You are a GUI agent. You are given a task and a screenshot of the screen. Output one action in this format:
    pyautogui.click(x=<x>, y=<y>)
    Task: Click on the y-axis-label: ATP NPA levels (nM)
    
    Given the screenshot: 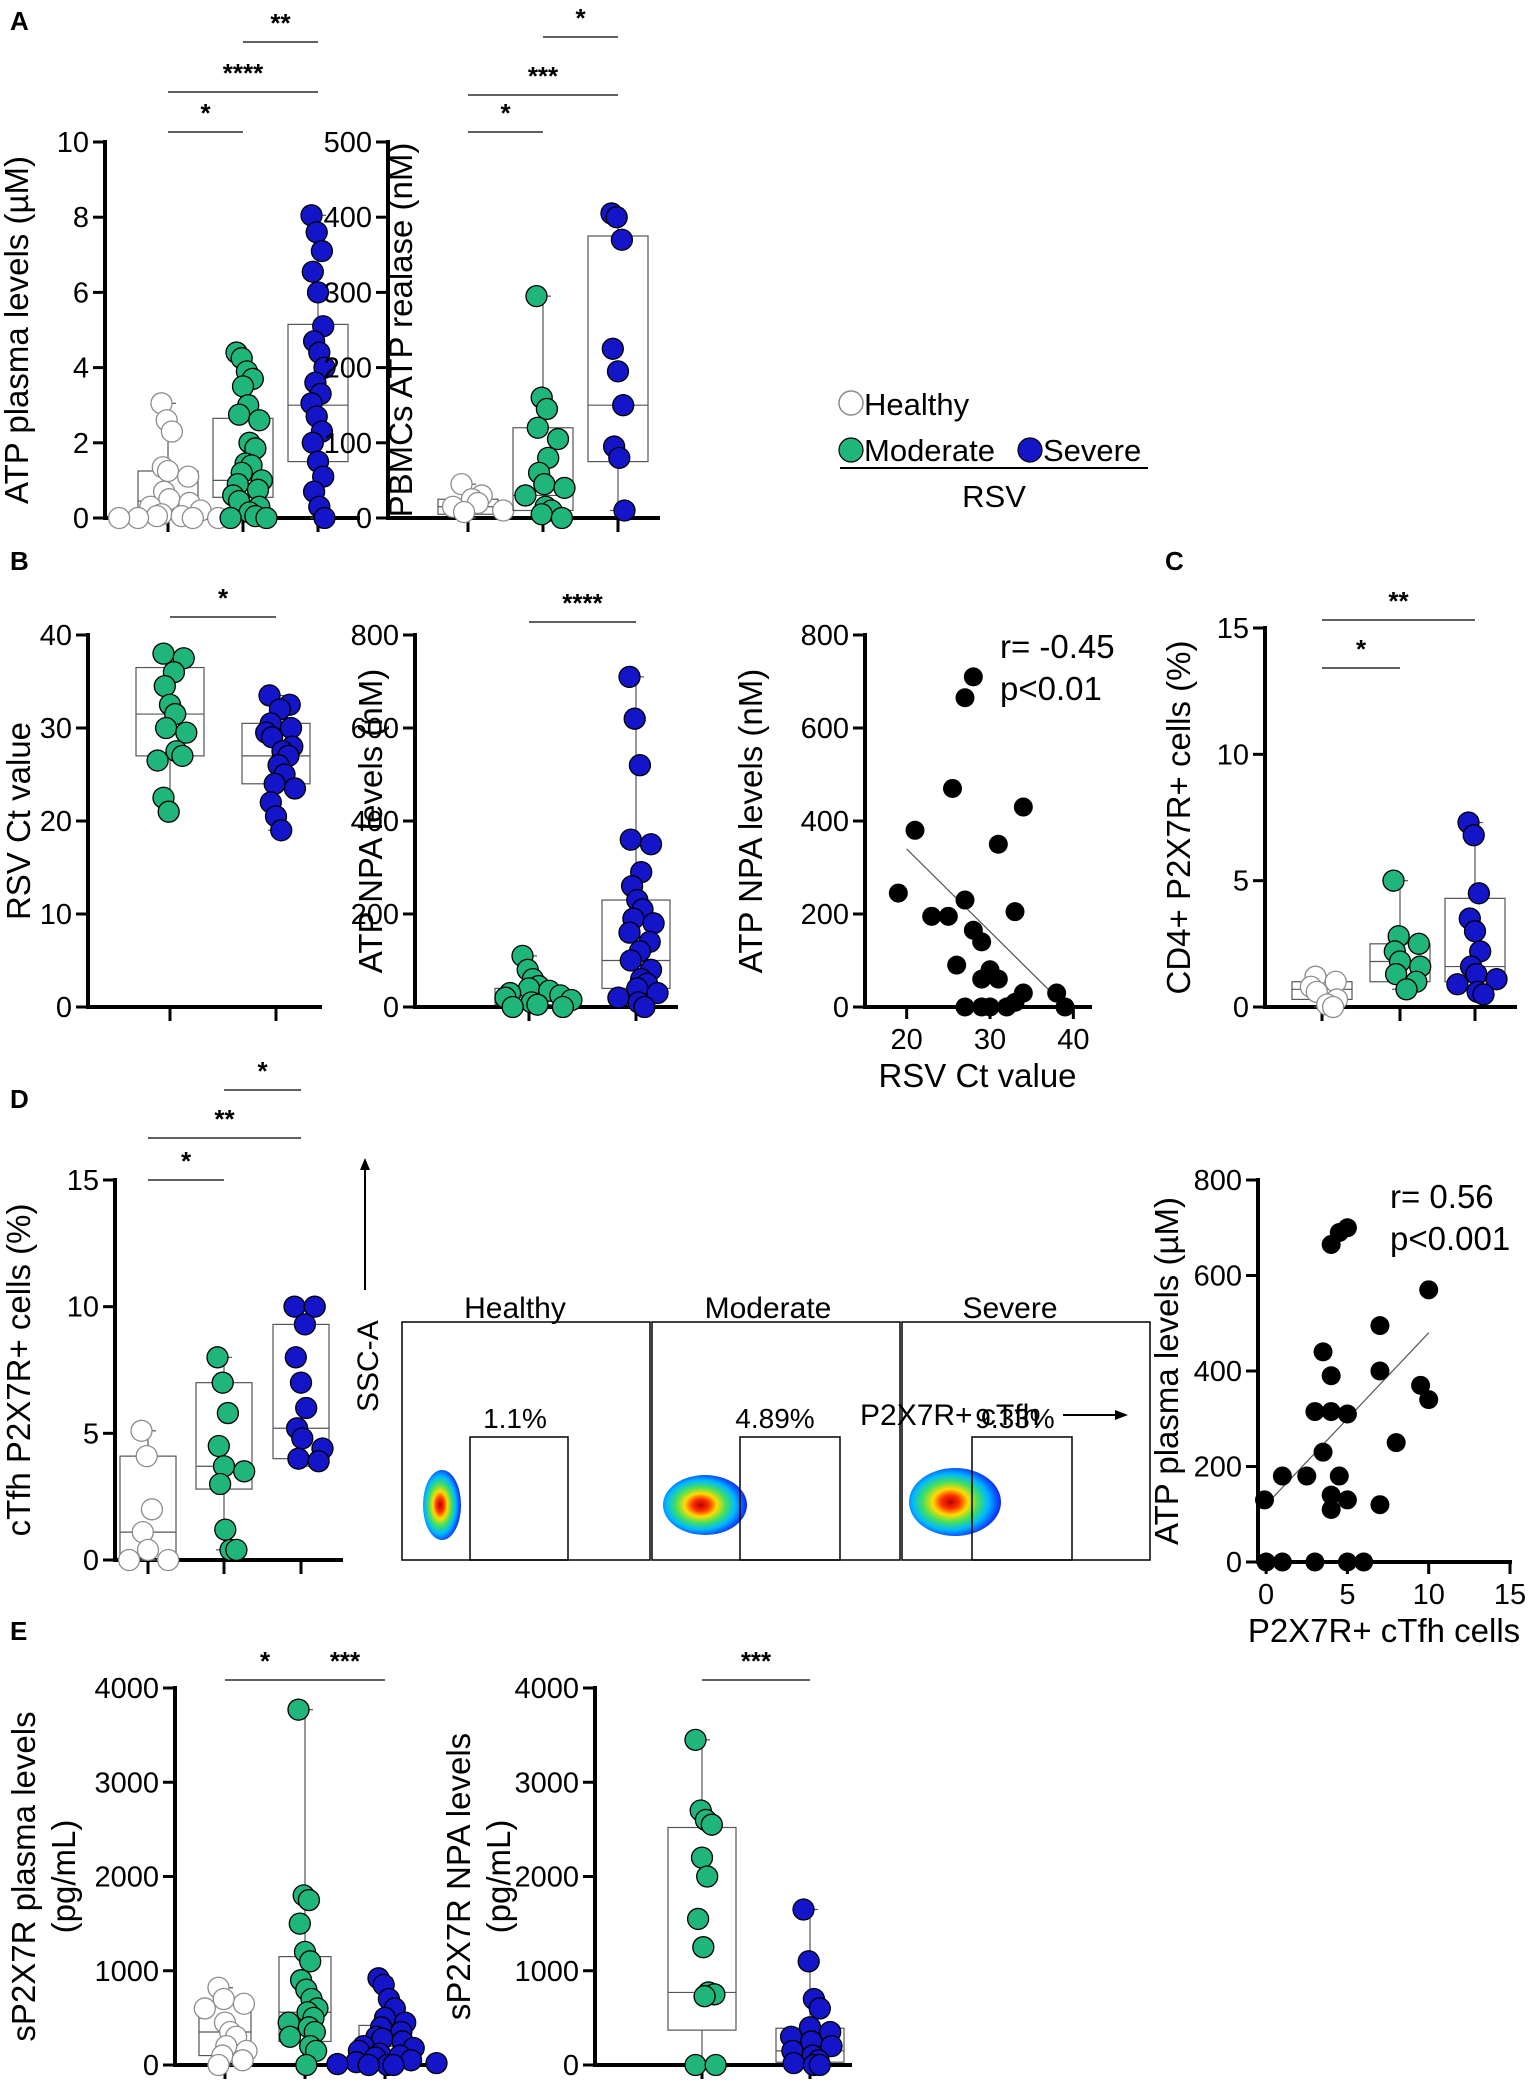 What is the action you would take?
    pyautogui.click(x=370, y=821)
    